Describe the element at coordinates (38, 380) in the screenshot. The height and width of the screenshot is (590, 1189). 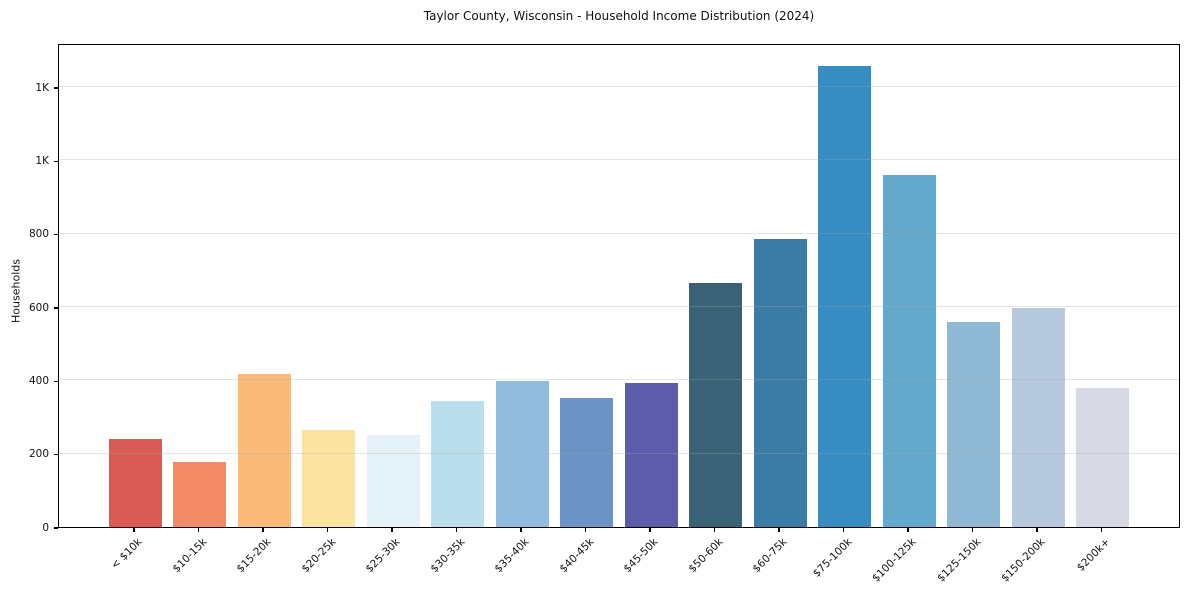
I see `y-tick-label: 400` at that location.